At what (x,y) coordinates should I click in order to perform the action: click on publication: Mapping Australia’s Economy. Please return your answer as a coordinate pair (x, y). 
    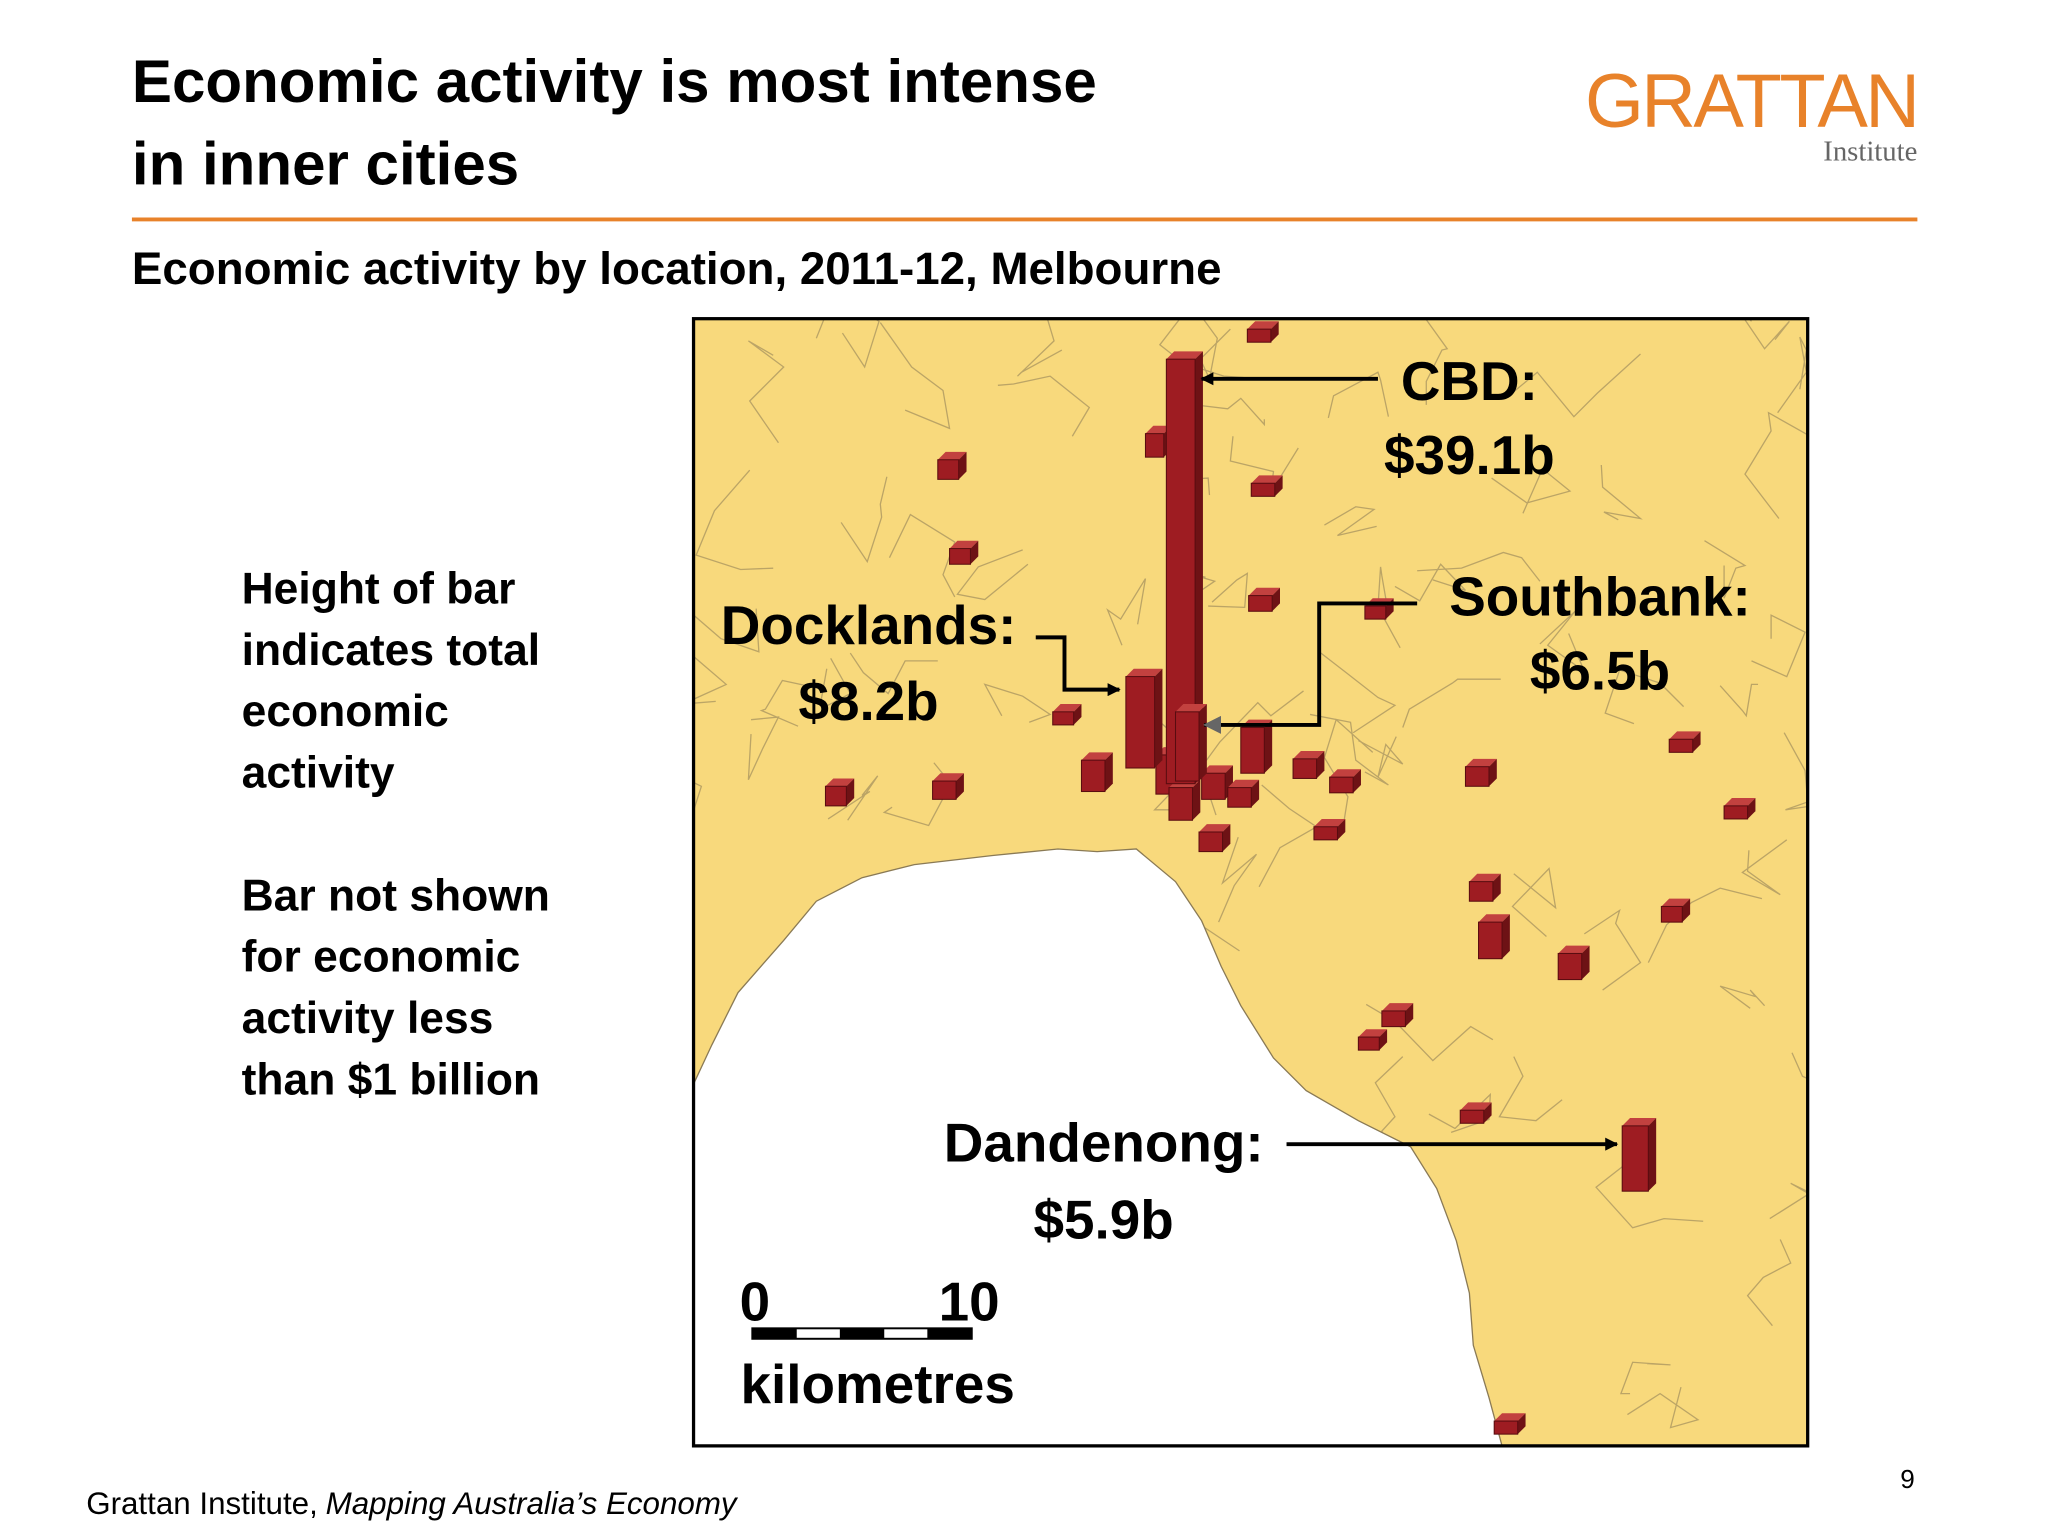
    Looking at the image, I should click on (532, 1503).